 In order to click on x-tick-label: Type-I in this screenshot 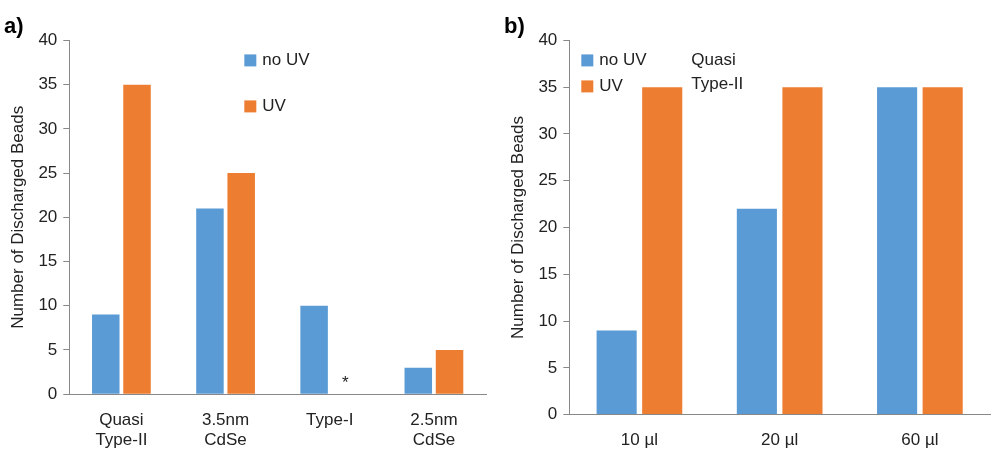, I will do `click(330, 420)`.